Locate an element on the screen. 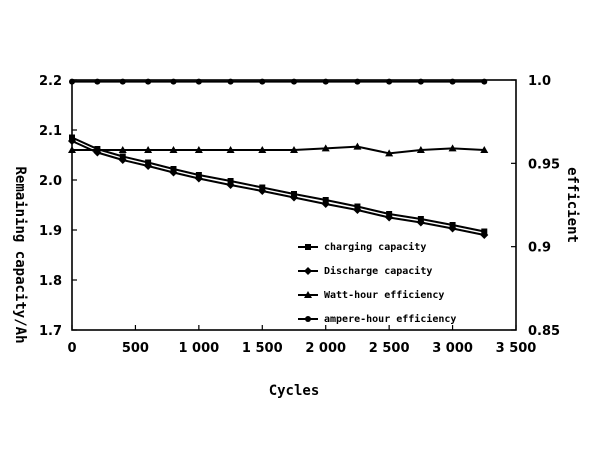 The width and height of the screenshot is (600, 450). y2-tick-label: 0.9 is located at coordinates (539, 248).